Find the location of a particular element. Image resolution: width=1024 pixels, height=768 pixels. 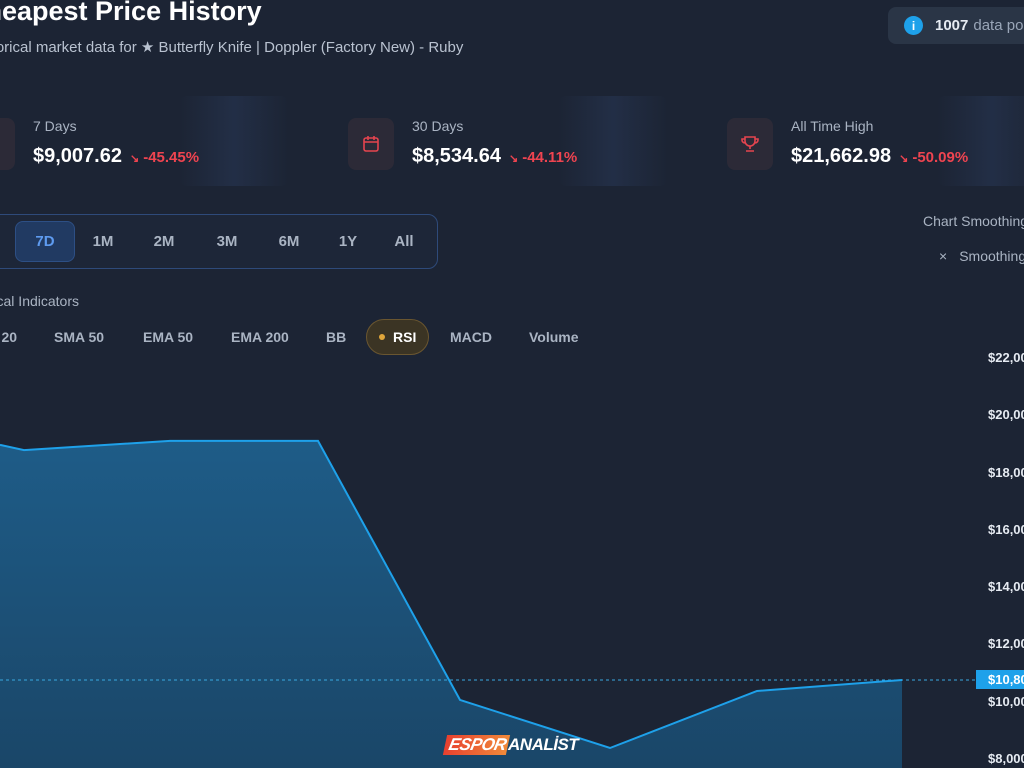

time-range-selector: 7D 1M 2M 3M 6M 1Y All is located at coordinates (219, 241).